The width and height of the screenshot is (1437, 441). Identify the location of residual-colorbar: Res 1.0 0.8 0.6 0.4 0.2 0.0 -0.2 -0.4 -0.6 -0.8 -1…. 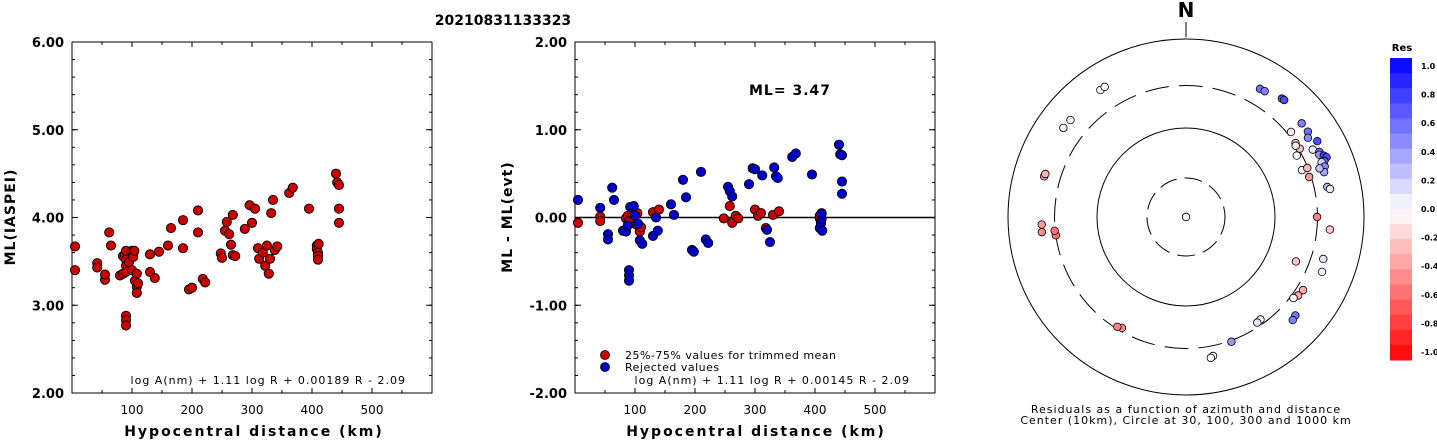
(1413, 202).